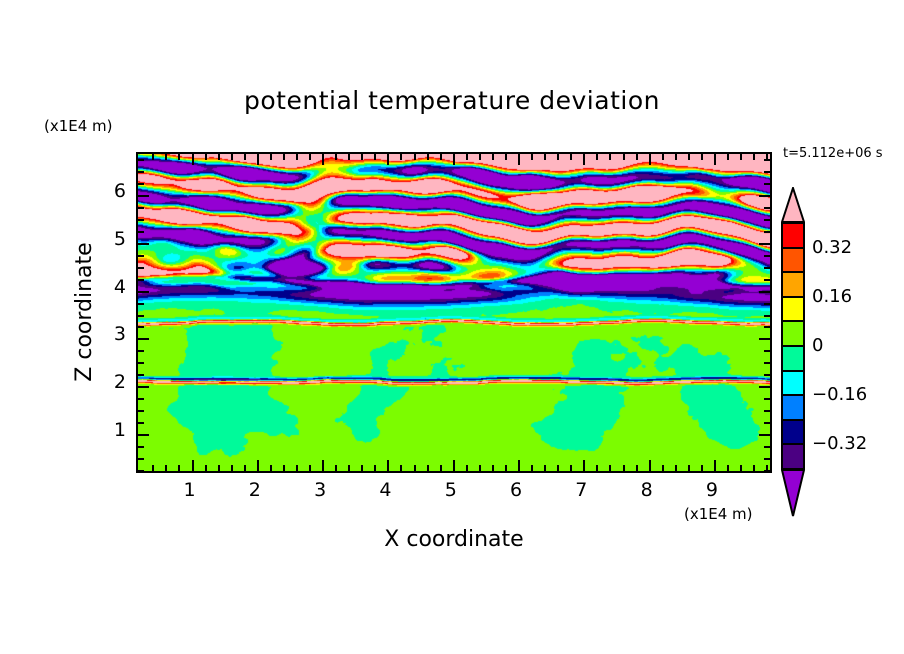 Image resolution: width=904 pixels, height=654 pixels. Describe the element at coordinates (119, 238) in the screenshot. I see `y-tick-label: 5` at that location.